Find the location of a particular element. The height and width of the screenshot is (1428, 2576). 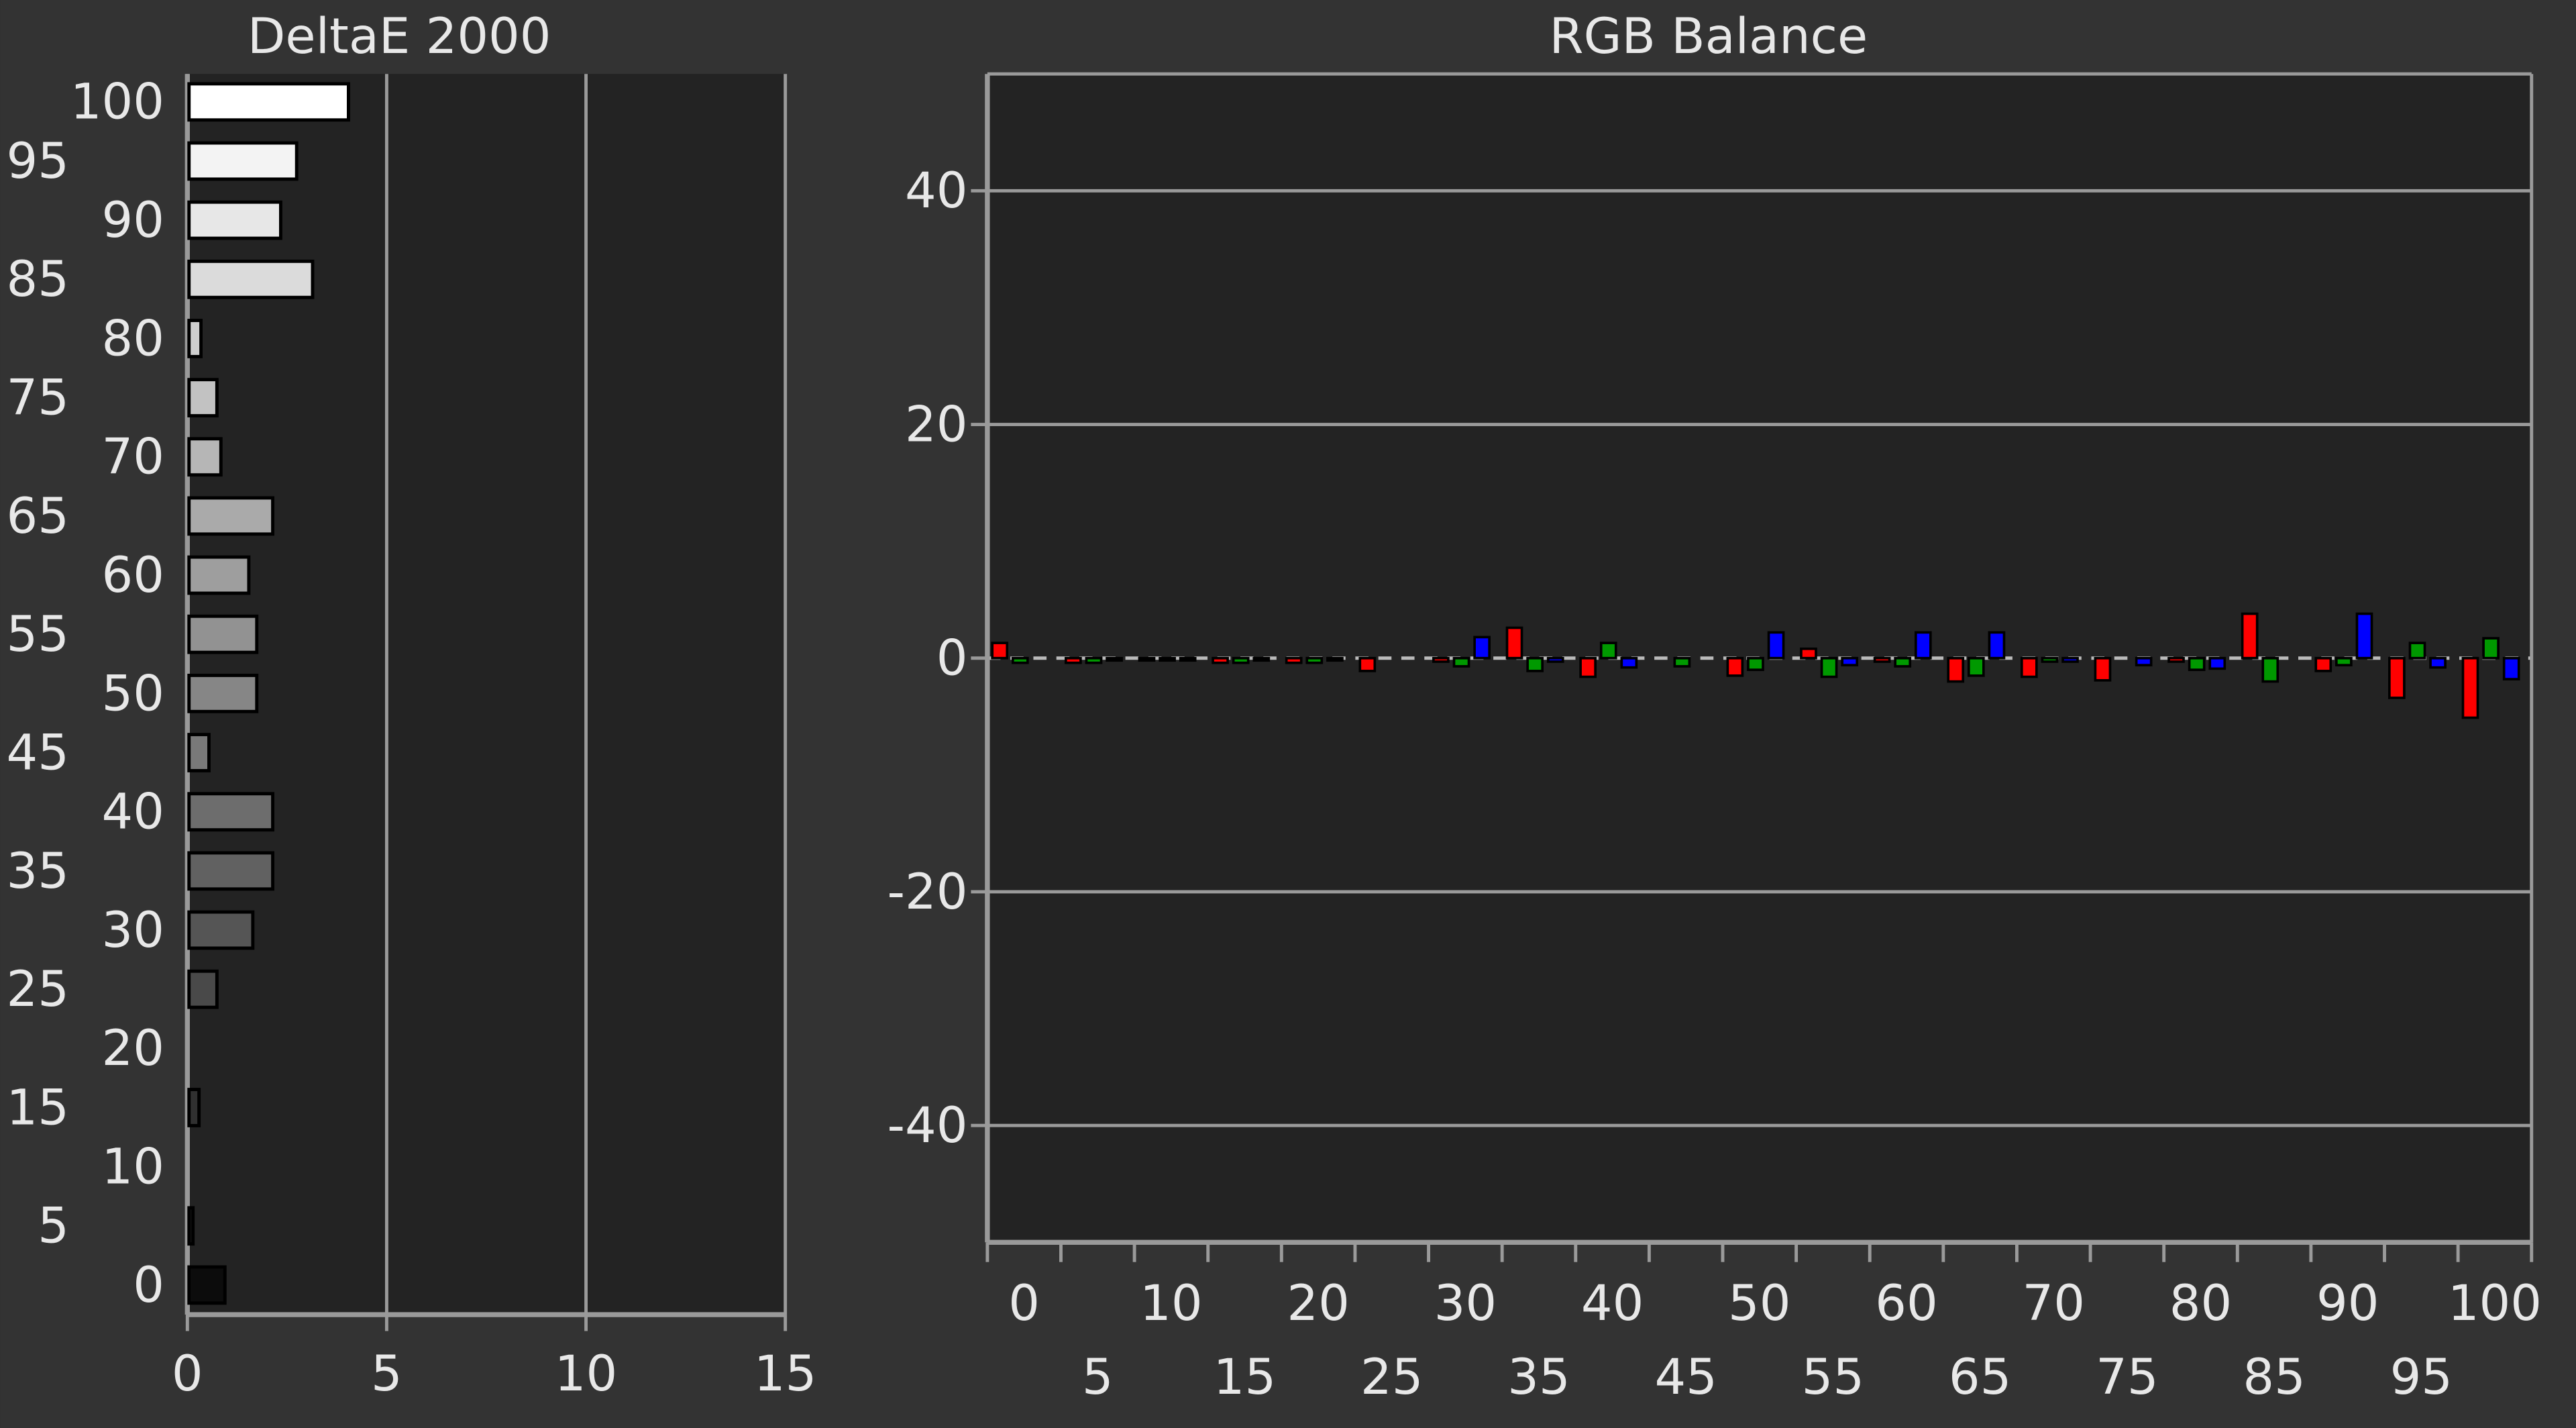

x-tick-label: 35 is located at coordinates (1538, 1377).